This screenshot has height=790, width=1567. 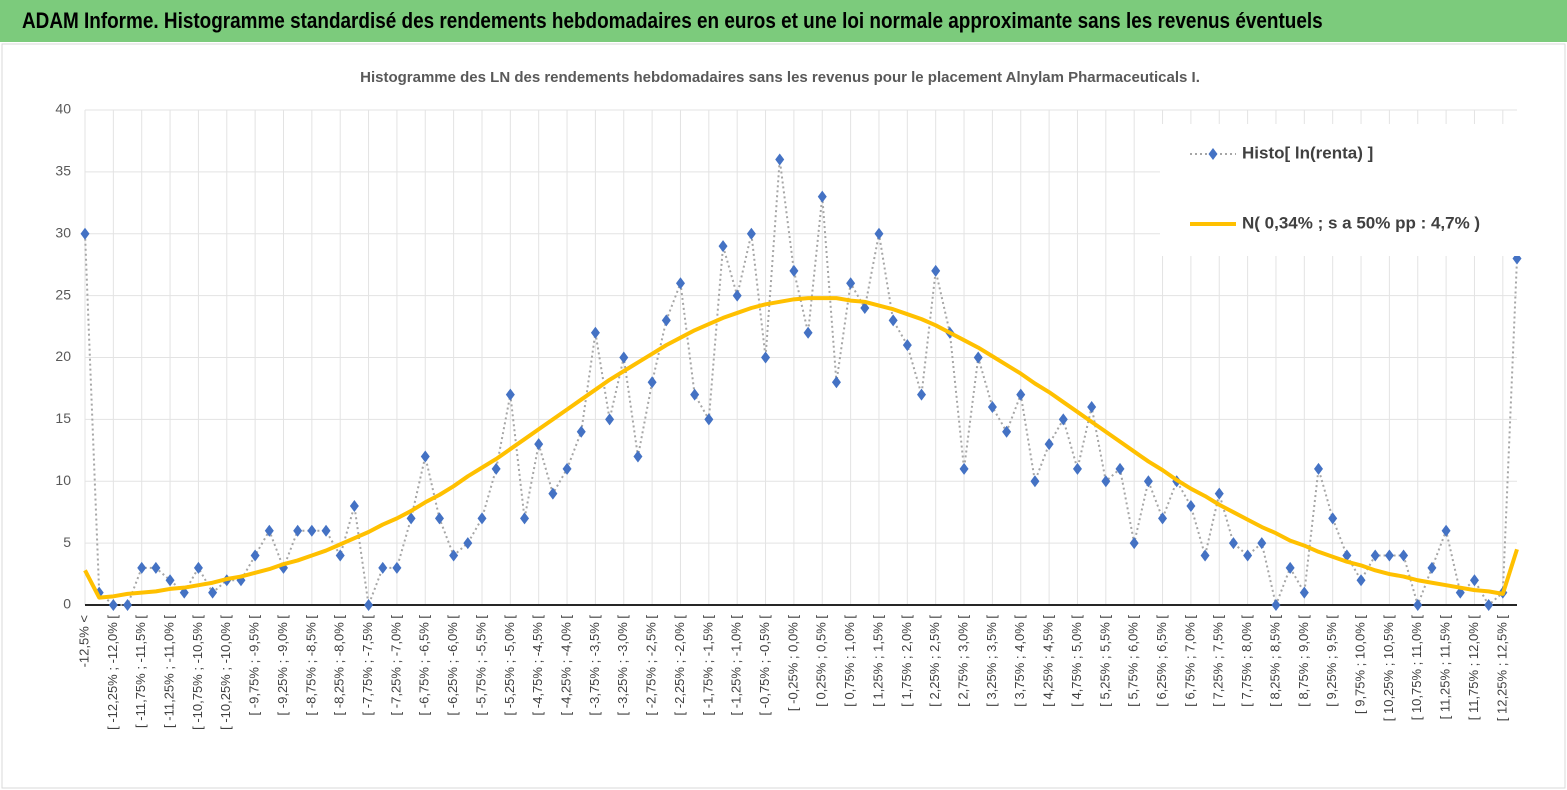 What do you see at coordinates (594, 665) in the screenshot?
I see `x-tick-label: [ -3,75% ; -3,5% [` at bounding box center [594, 665].